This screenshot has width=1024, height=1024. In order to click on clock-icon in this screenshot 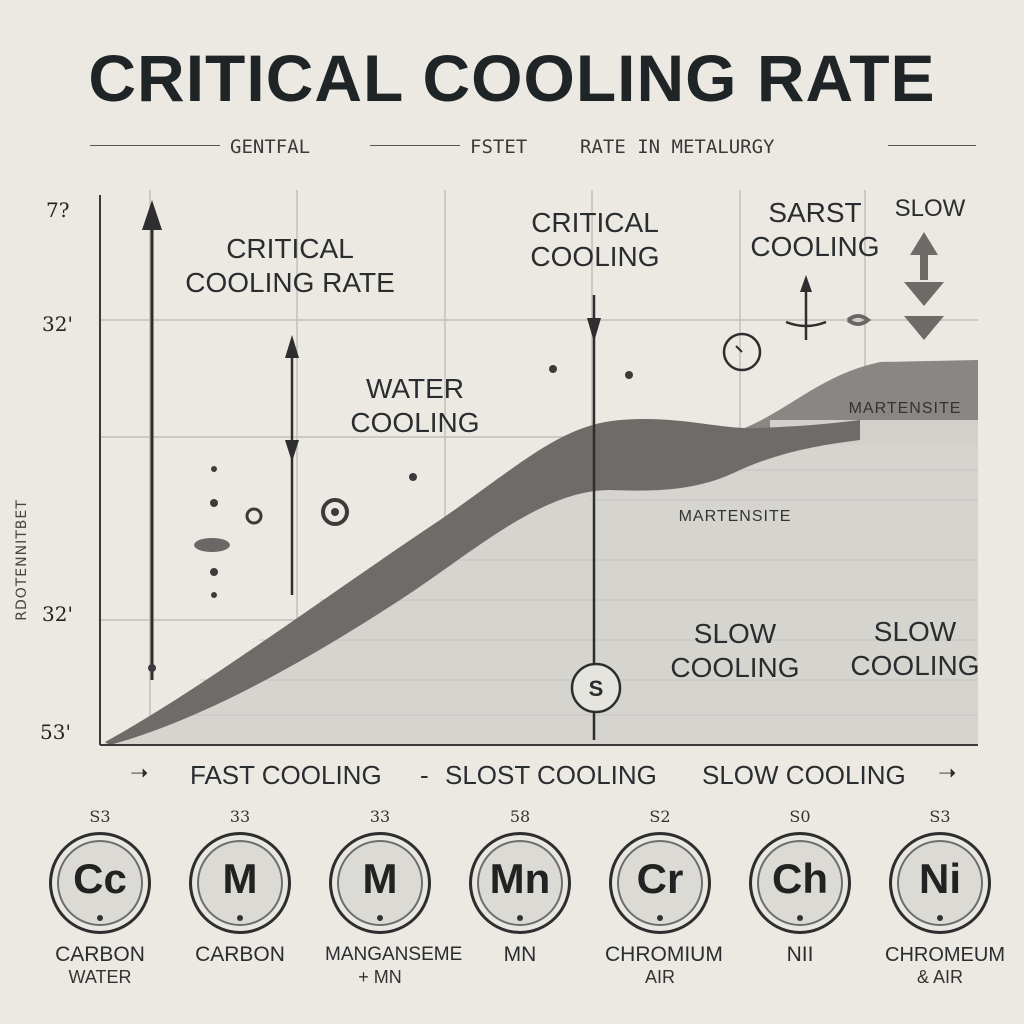, I will do `click(742, 352)`.